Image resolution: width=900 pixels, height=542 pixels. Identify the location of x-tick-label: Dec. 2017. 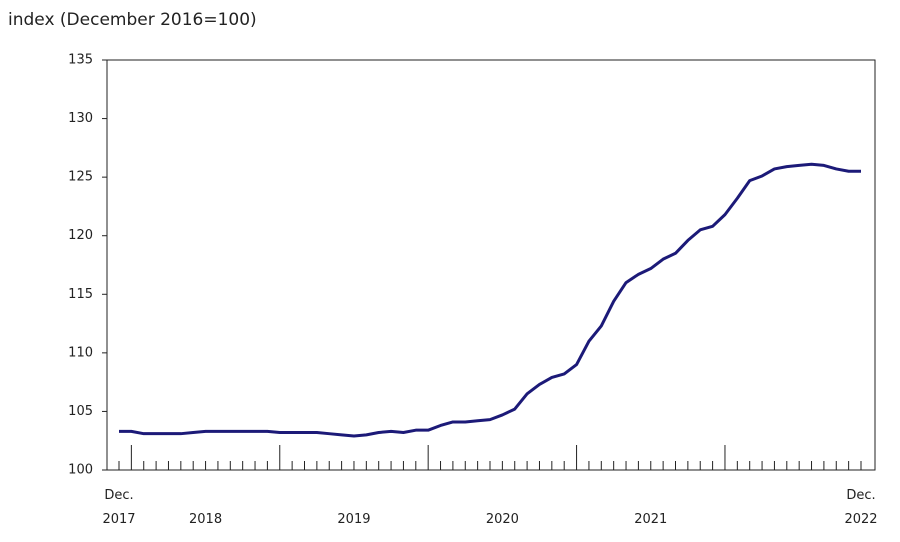
(119, 507).